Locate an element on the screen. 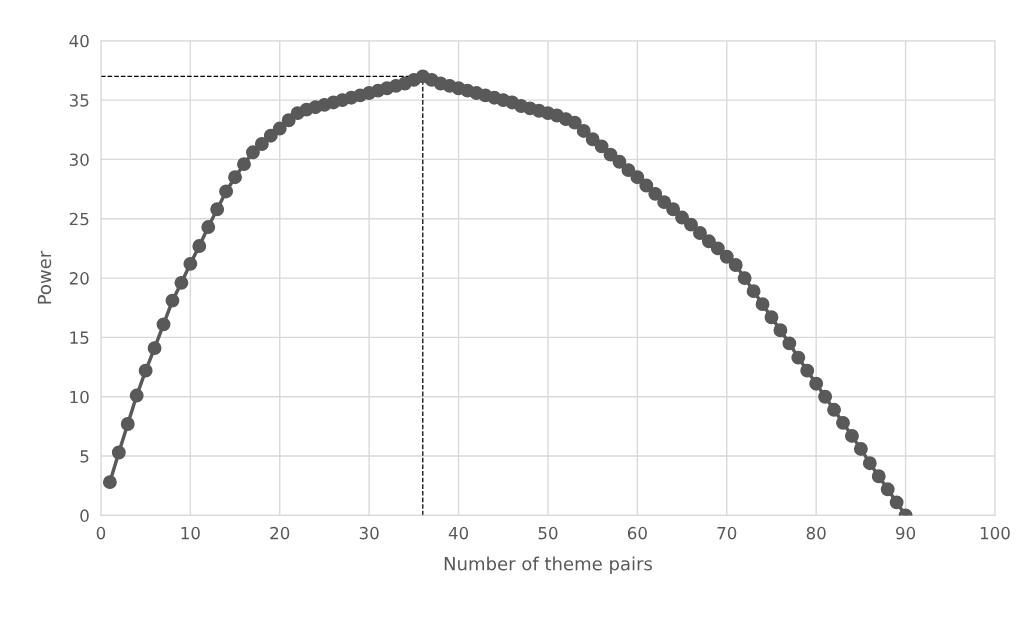 The height and width of the screenshot is (627, 1030). x-tick-label: 40 is located at coordinates (458, 533).